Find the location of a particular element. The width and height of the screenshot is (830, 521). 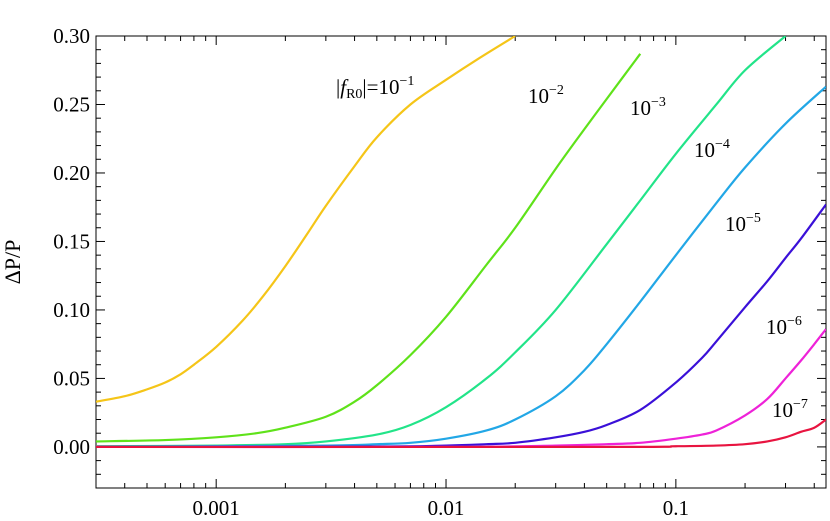

series-label-5: 10−5 is located at coordinates (743, 223).